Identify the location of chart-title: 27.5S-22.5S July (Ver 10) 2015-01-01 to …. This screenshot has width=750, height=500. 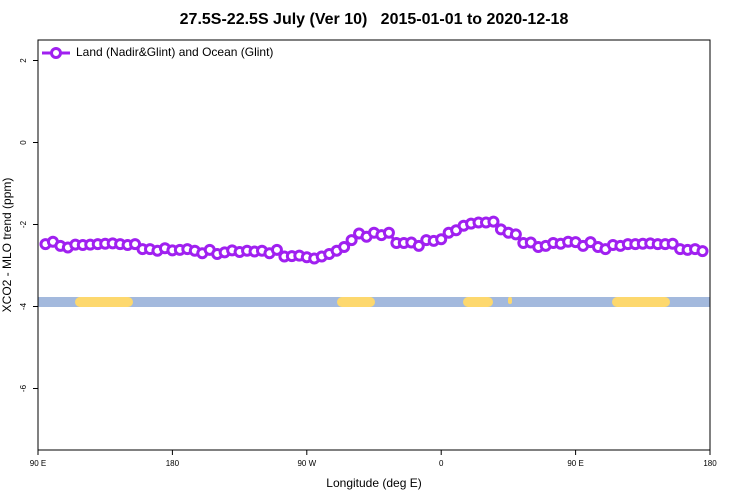
(374, 19).